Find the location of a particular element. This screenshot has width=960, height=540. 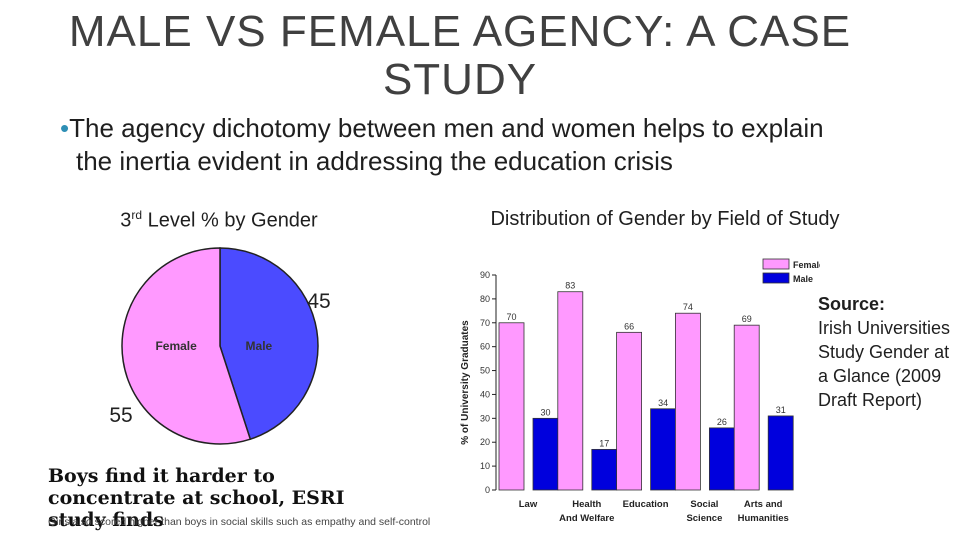

legend-swatch-male is located at coordinates (776, 278).